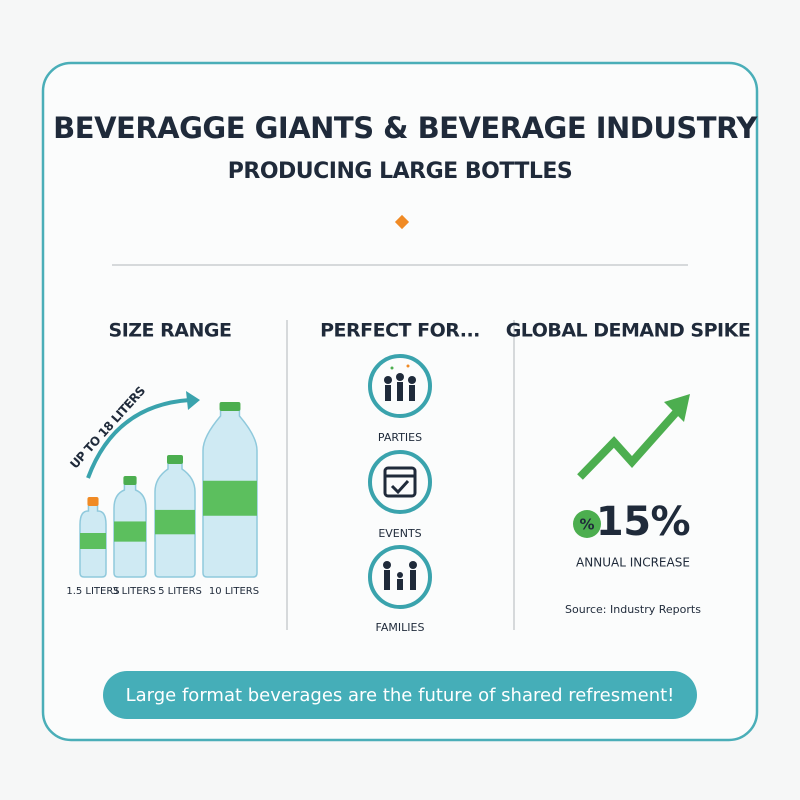  I want to click on title: BEVERAGGE GIANTS & BEVERAGE INDUSTRY, so click(405, 128).